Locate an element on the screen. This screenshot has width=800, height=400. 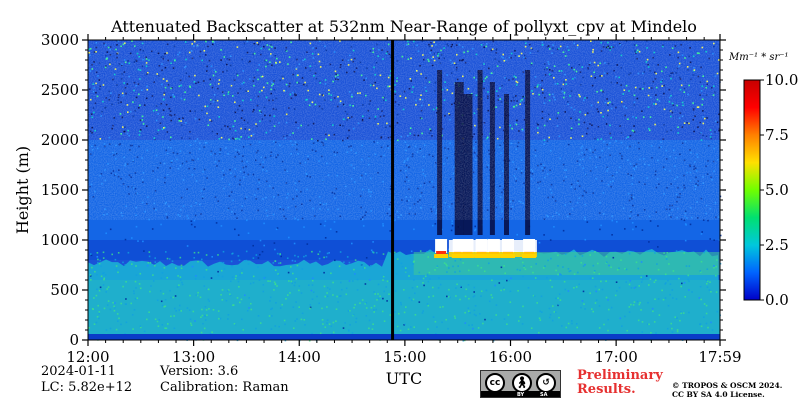
cloud-base is located at coordinates (441, 246).